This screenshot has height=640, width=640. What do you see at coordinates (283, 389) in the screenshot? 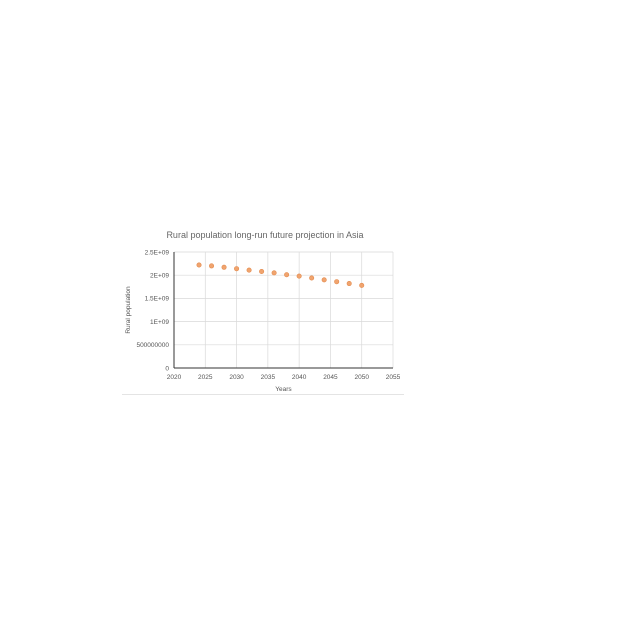
I see `x-axis-title: Years` at bounding box center [283, 389].